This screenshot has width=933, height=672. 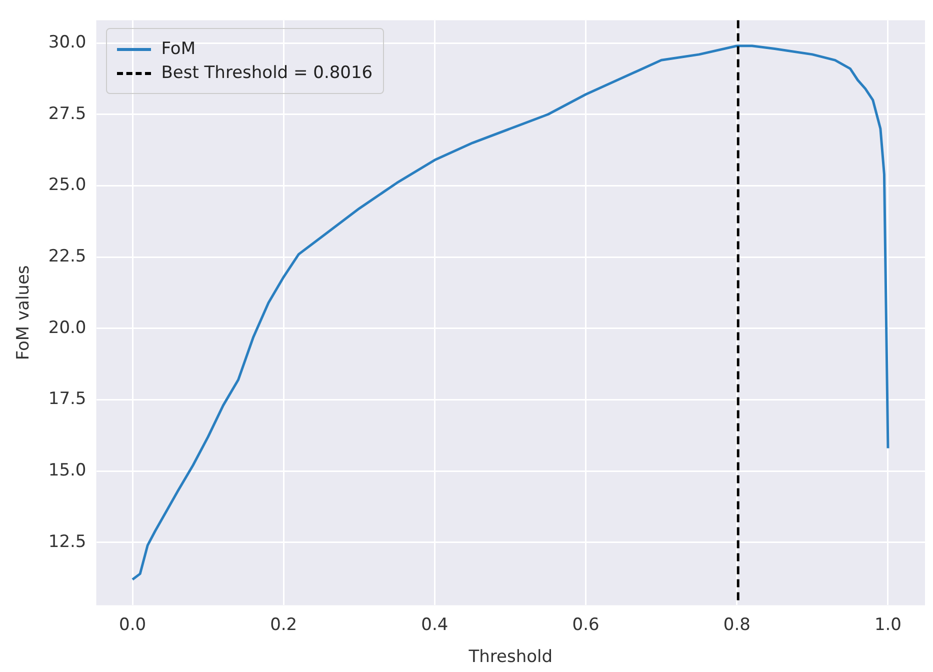 I want to click on x-tick-label: 0.4, so click(x=434, y=624).